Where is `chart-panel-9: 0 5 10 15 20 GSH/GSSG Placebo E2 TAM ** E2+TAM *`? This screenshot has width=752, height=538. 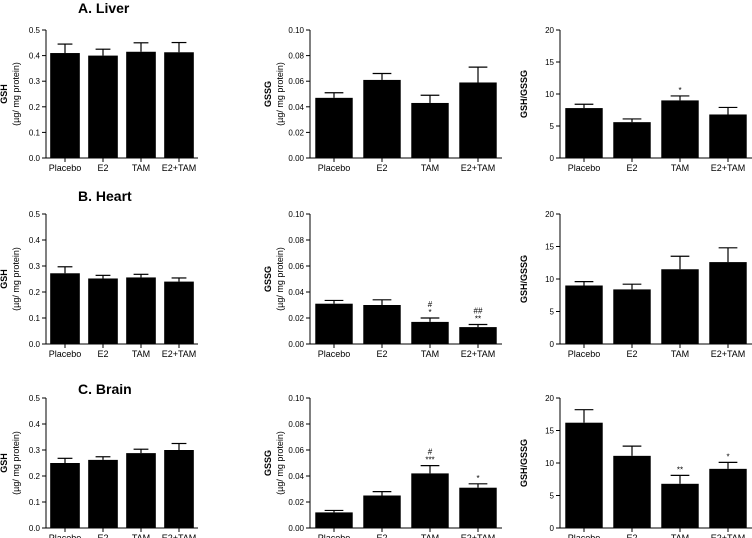 chart-panel-9: 0 5 10 15 20 GSH/GSSG Placebo E2 TAM ** E2+TAM * is located at coordinates (635, 466).